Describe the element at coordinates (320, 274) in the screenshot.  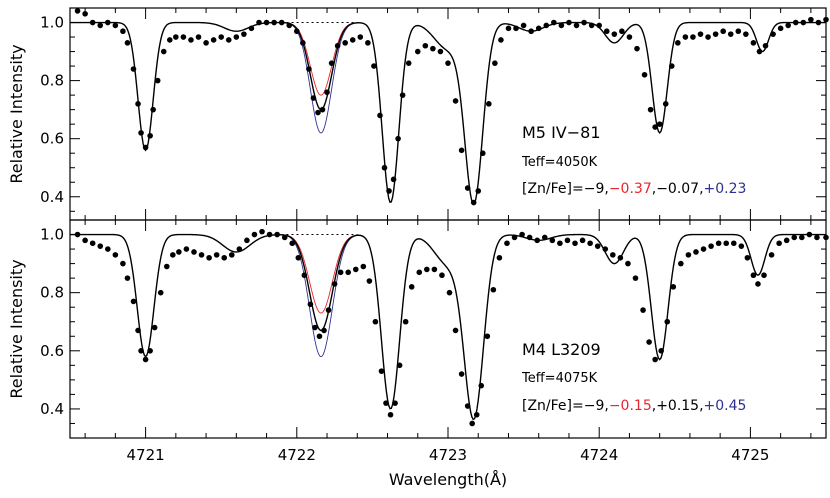
I see `model-zn-red` at that location.